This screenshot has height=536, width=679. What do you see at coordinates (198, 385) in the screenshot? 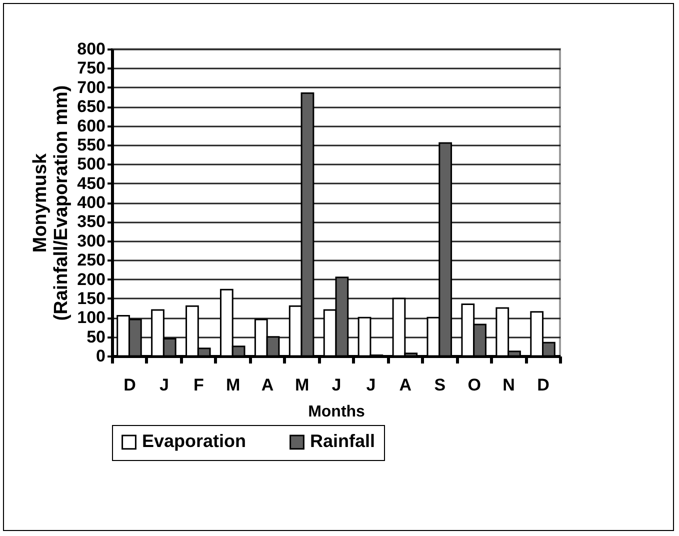
I see `x-tick-label: F` at bounding box center [198, 385].